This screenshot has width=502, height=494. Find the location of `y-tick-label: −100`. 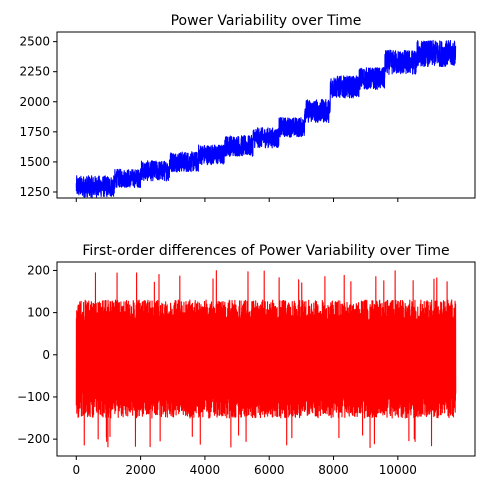

y-tick-label: −100 is located at coordinates (33, 397).